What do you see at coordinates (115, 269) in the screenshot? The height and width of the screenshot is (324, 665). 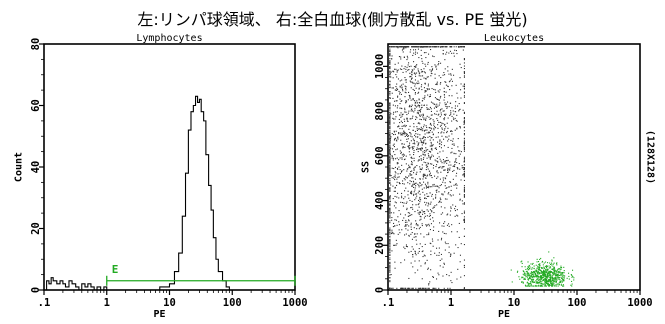 I see `gate-label: E` at bounding box center [115, 269].